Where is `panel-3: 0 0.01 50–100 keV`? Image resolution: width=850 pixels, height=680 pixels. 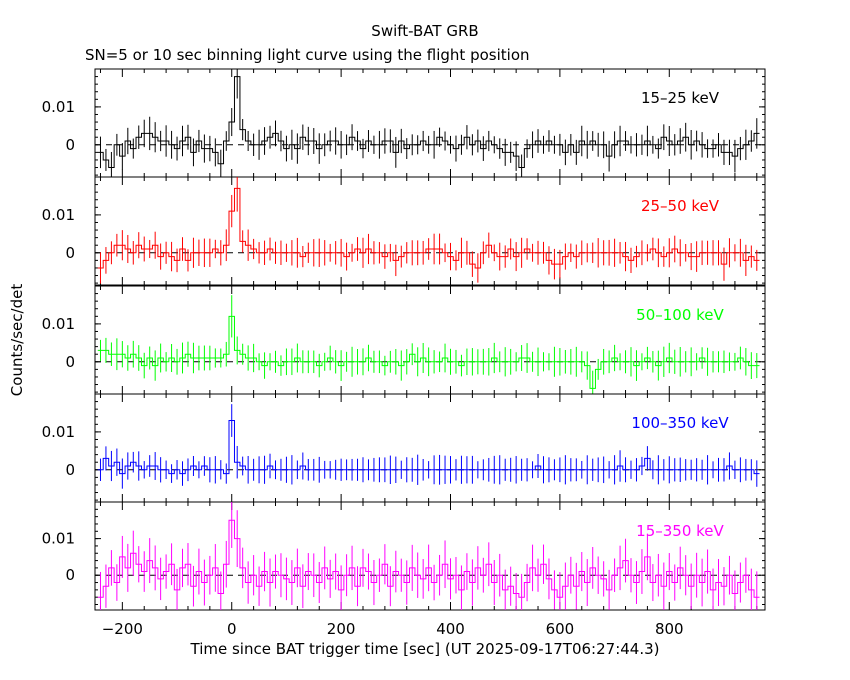
panel-3: 0 0.01 50–100 keV is located at coordinates (404, 340).